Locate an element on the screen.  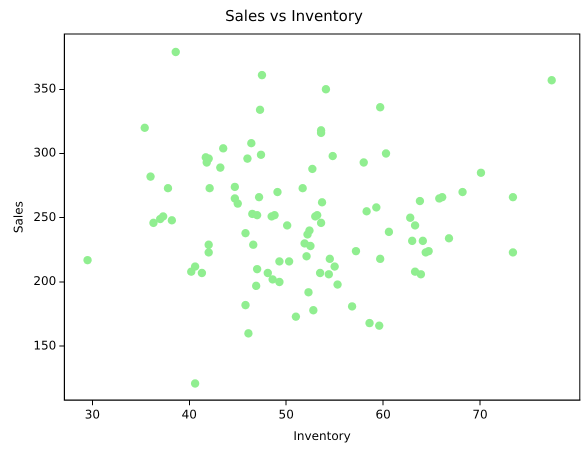
chart-title: Sales vs Inventory is located at coordinates (294, 15).